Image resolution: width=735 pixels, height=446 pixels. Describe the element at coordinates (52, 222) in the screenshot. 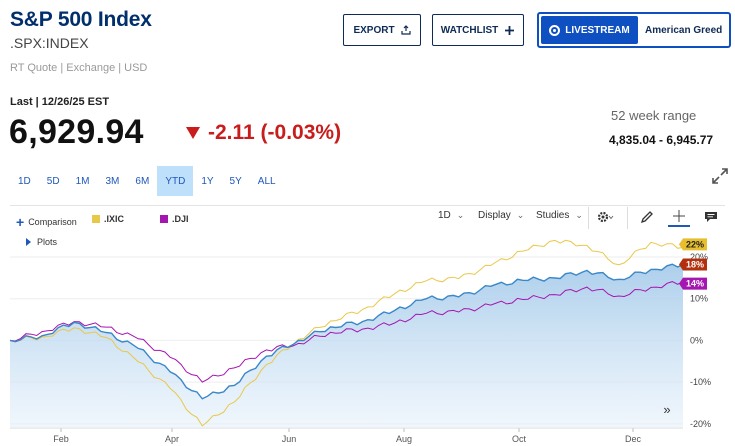

I see `comparison-label: Comparison` at that location.